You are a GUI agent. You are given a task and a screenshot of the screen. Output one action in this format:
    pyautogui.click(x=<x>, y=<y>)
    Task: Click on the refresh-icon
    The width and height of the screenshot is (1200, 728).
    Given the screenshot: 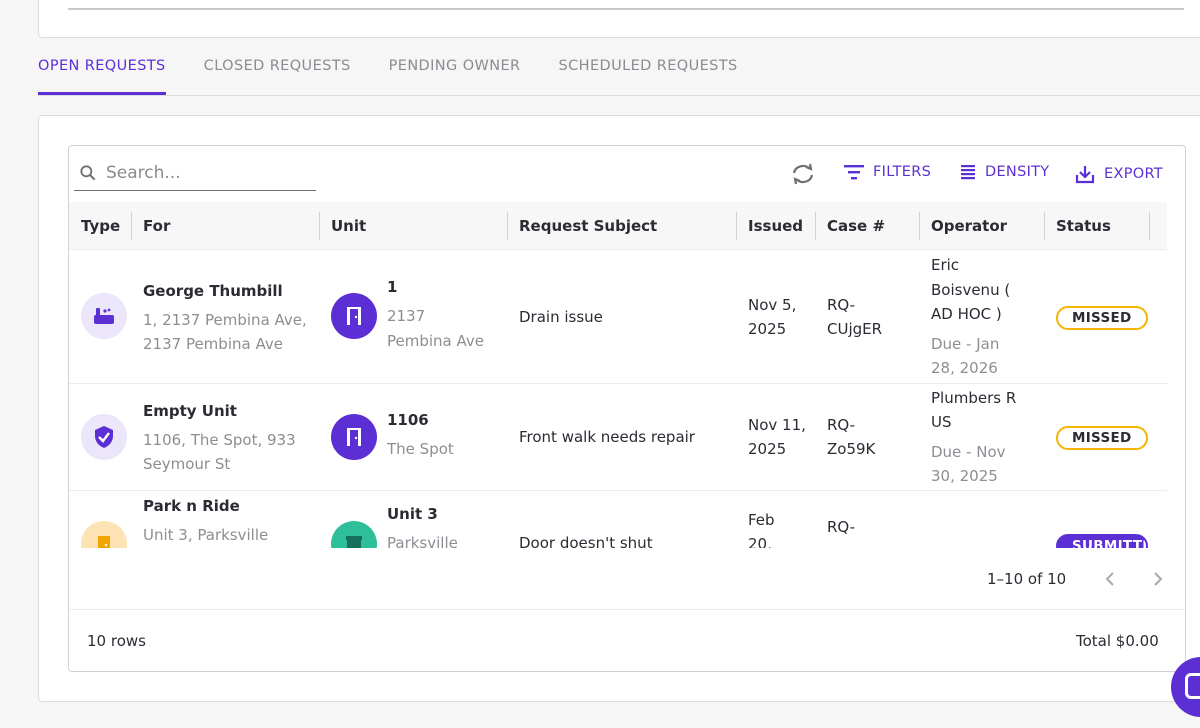 What is the action you would take?
    pyautogui.click(x=803, y=174)
    